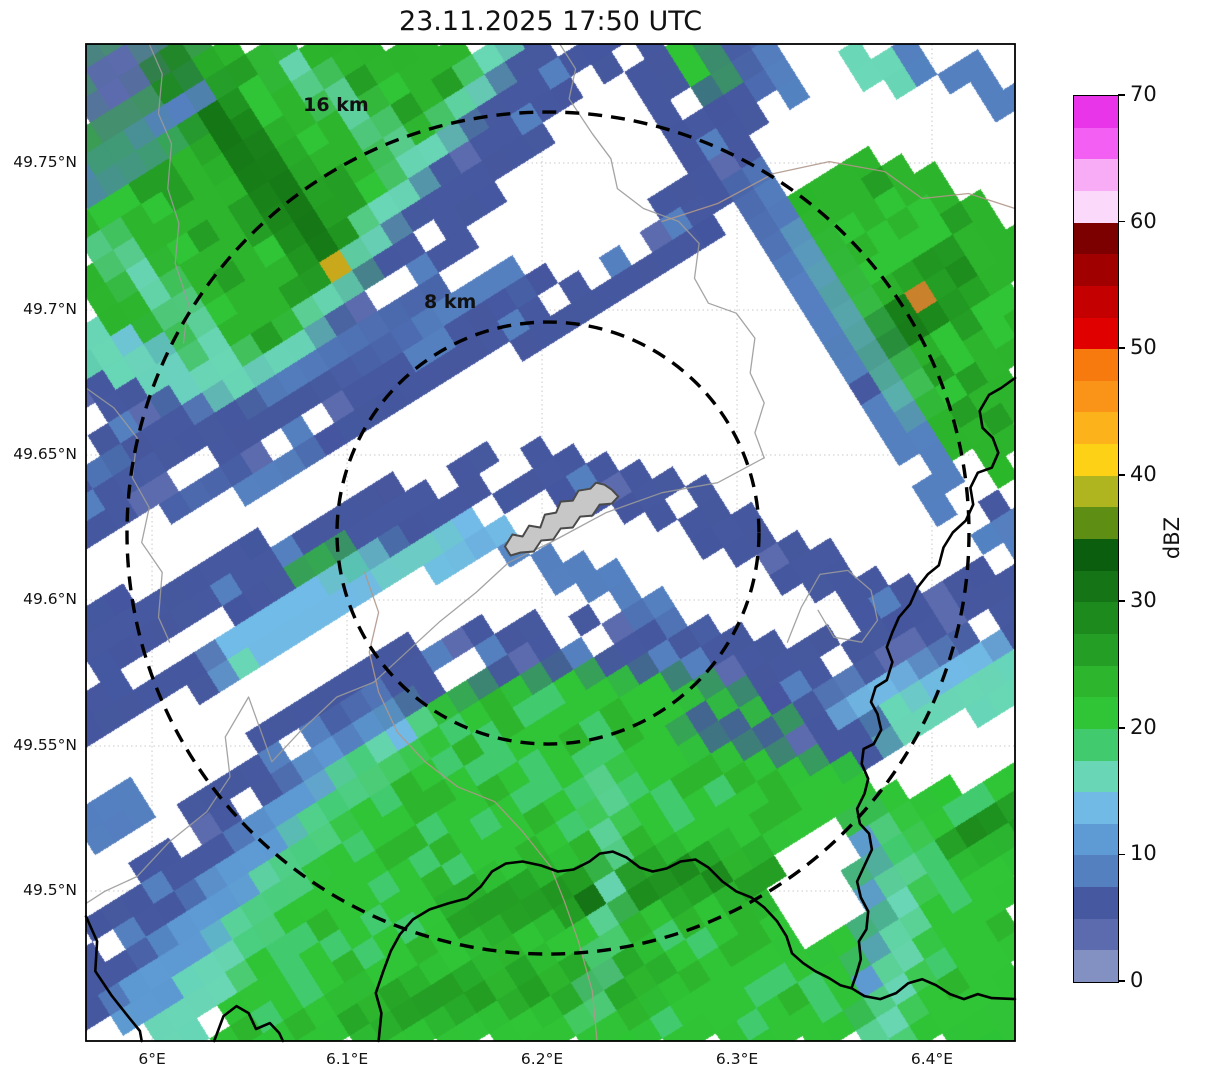  Describe the element at coordinates (152, 1059) in the screenshot. I see `lon-tick-label: 6°E` at that location.